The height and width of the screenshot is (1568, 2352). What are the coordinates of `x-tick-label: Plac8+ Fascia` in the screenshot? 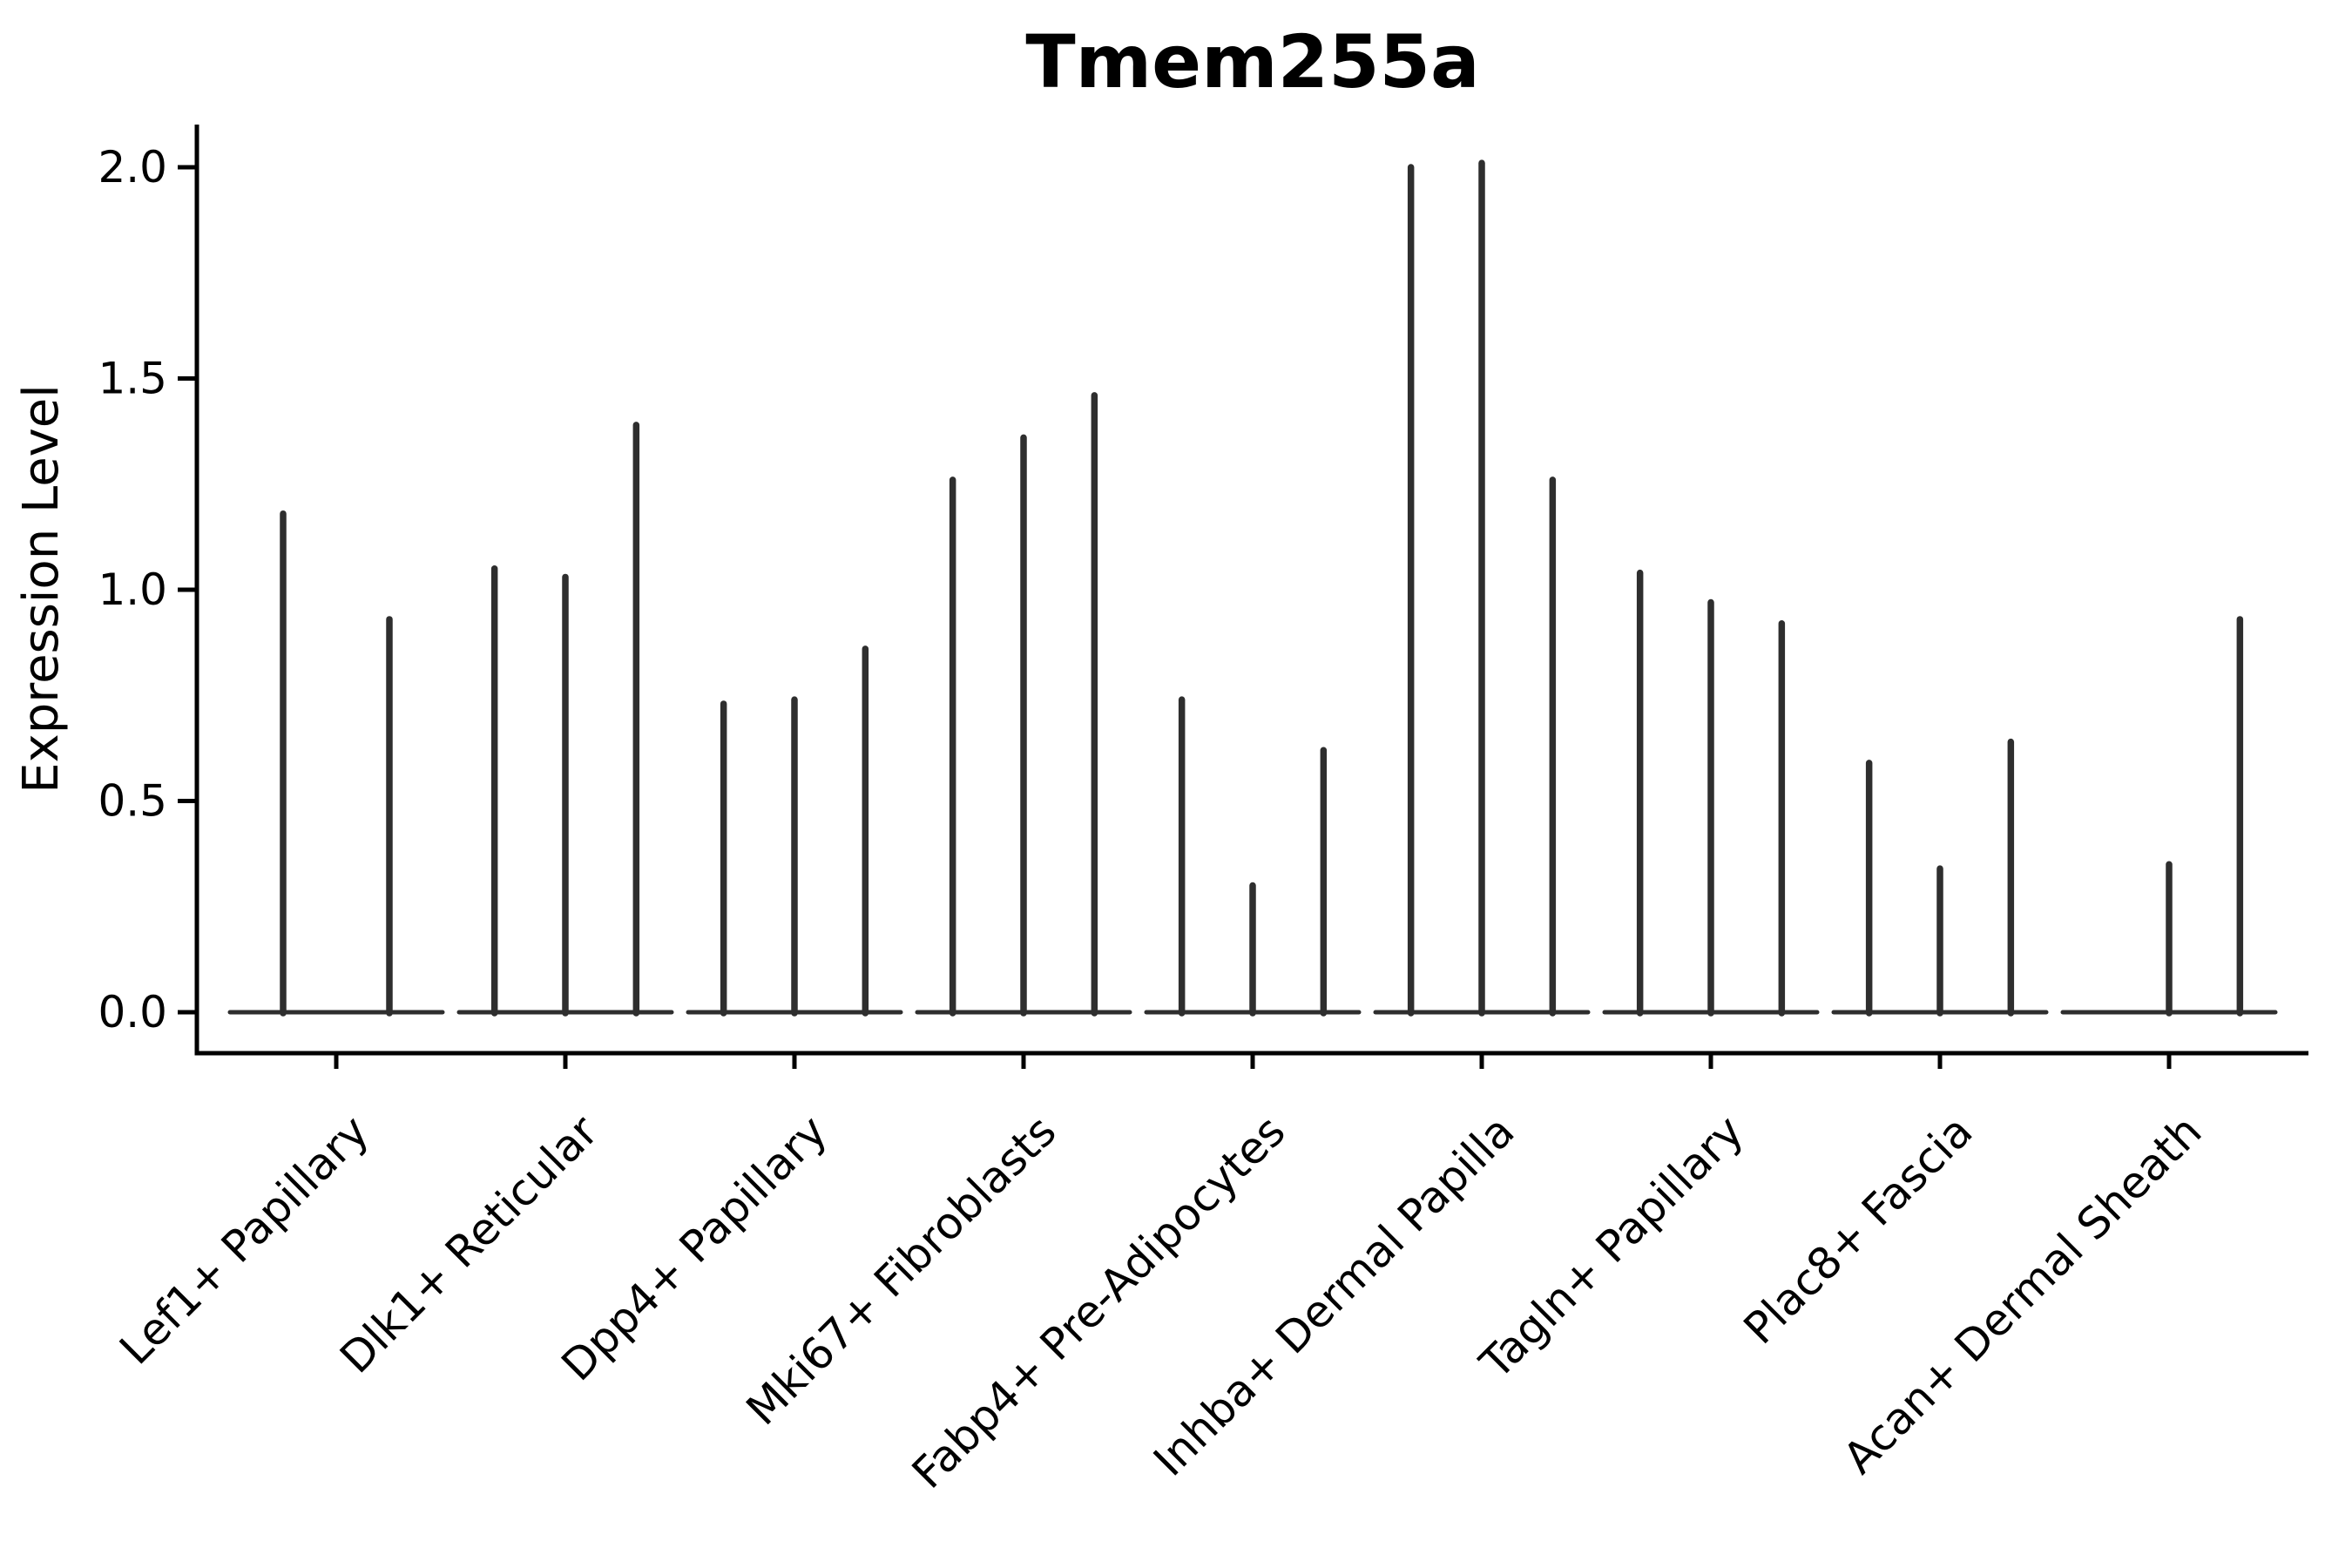 It's located at (1859, 1230).